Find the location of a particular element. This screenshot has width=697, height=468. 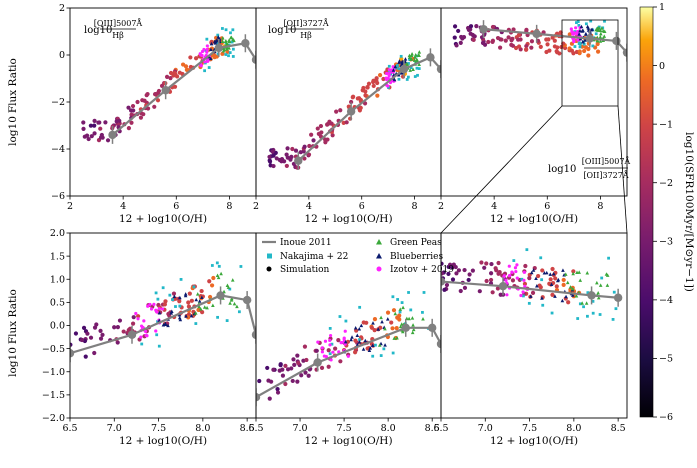

ylabel-top: log10Flux Ratio is located at coordinates (13, 102).